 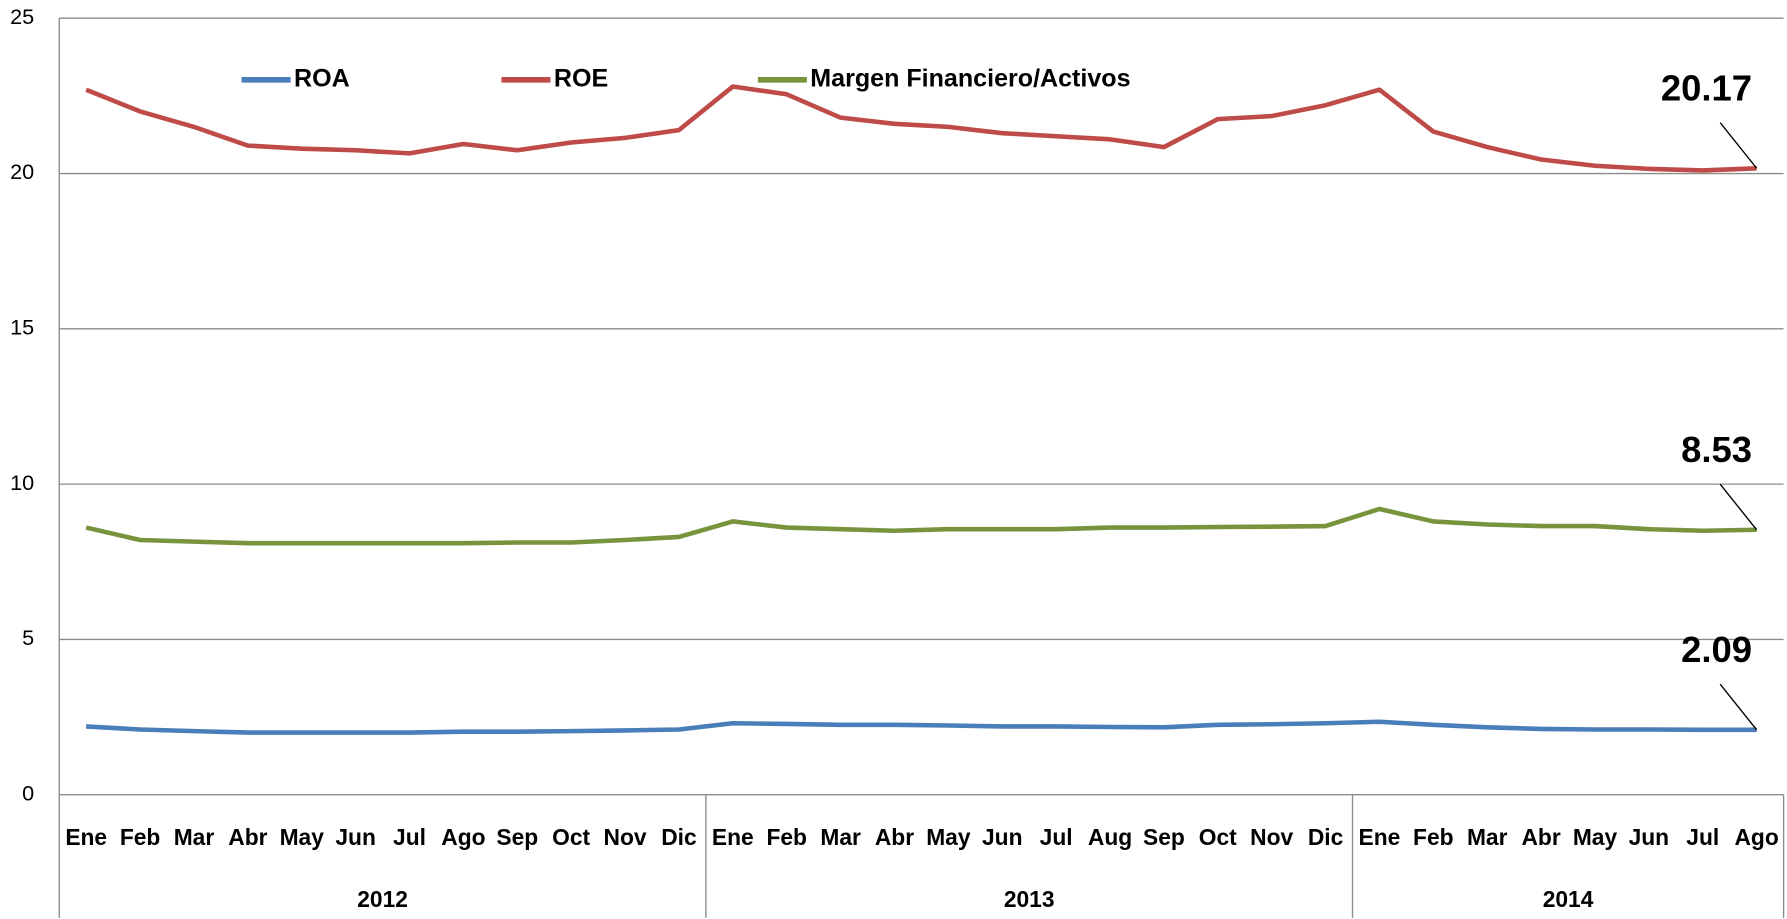 I want to click on y-tick-label: 10, so click(x=22, y=482).